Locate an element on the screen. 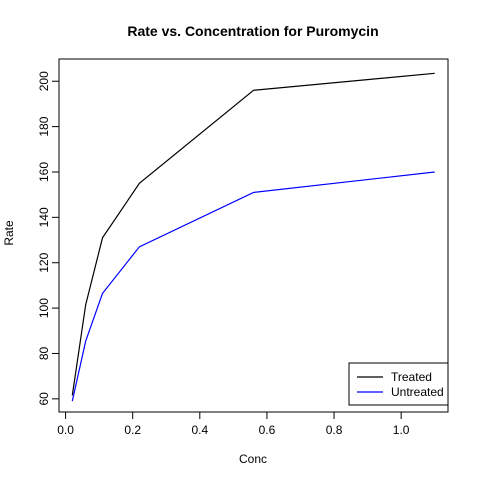  x-tick-label: 1.0 is located at coordinates (401, 430).